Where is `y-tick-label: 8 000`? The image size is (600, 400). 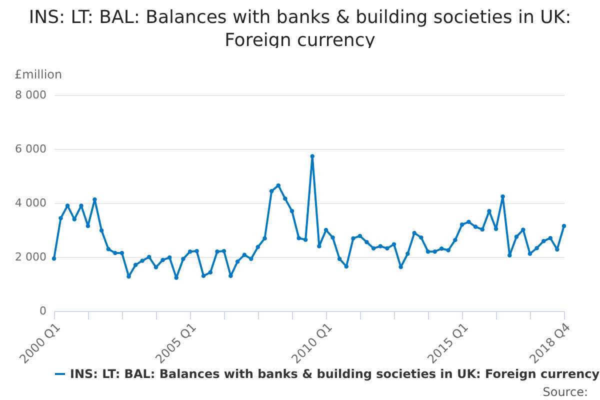
y-tick-label: 8 000 is located at coordinates (30, 95).